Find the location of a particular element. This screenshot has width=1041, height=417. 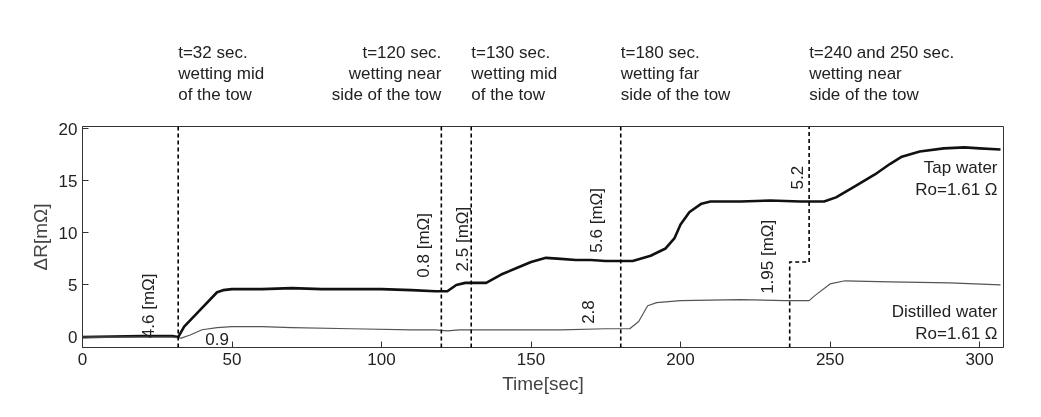

x-tick-label: 300 is located at coordinates (979, 359).